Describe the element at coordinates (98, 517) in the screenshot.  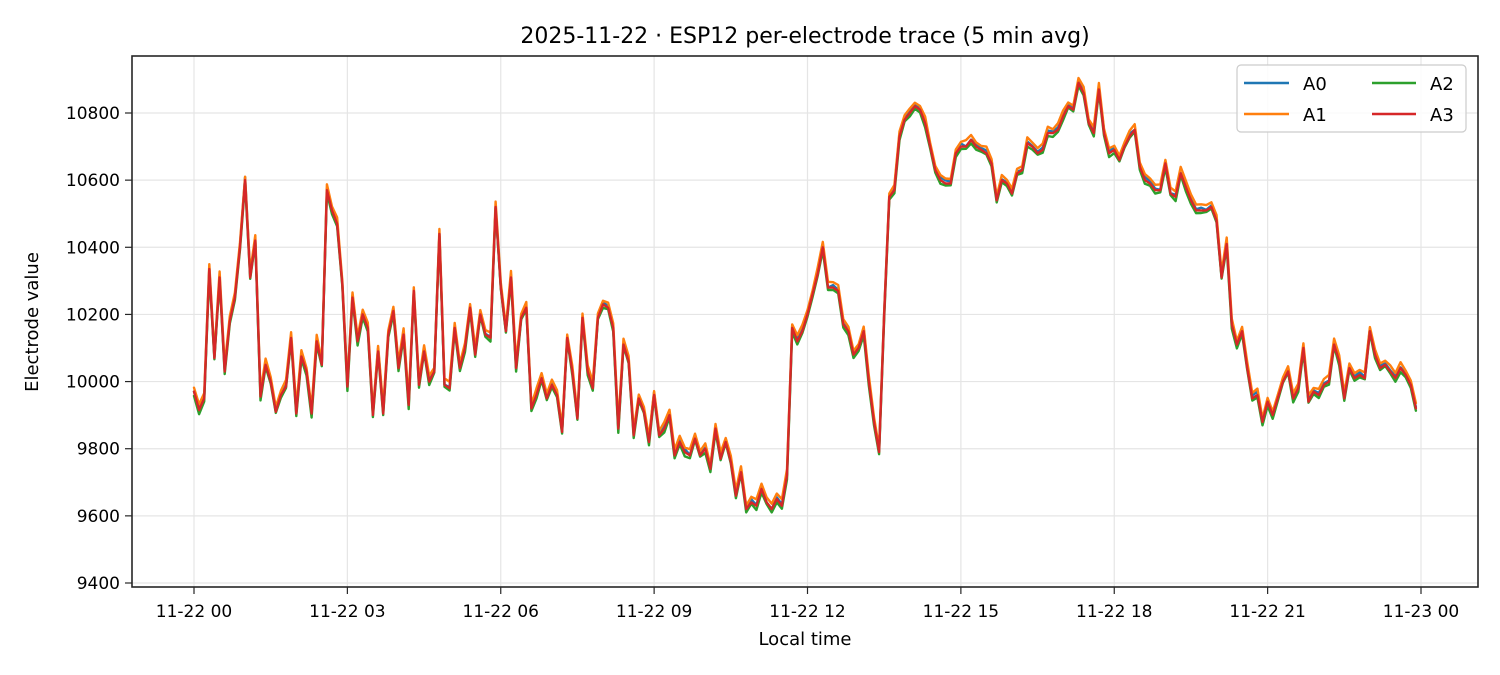
I see `y-tick-label: 9600` at that location.